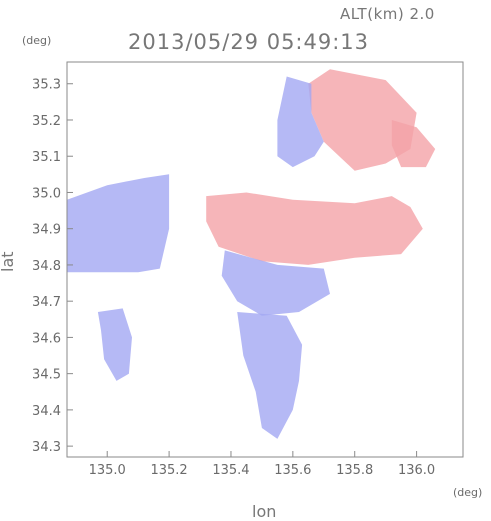 This screenshot has height=521, width=491. Describe the element at coordinates (413, 144) in the screenshot. I see `region-far-east-positive` at that location.